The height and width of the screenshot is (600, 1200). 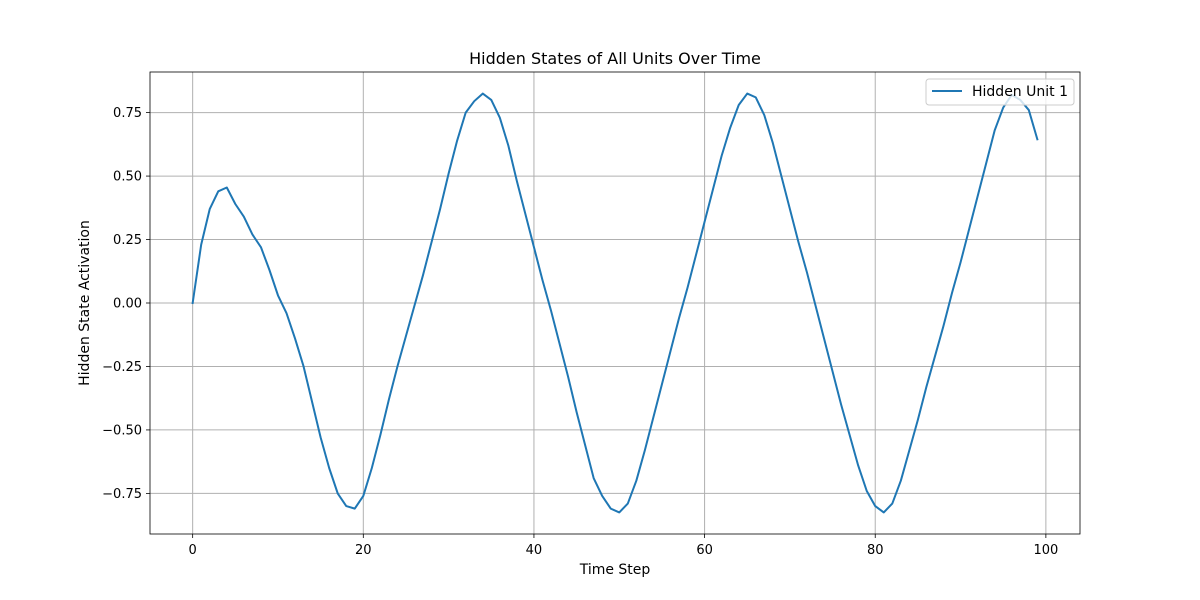 What do you see at coordinates (193, 550) in the screenshot?
I see `x-tick-label: 0` at bounding box center [193, 550].